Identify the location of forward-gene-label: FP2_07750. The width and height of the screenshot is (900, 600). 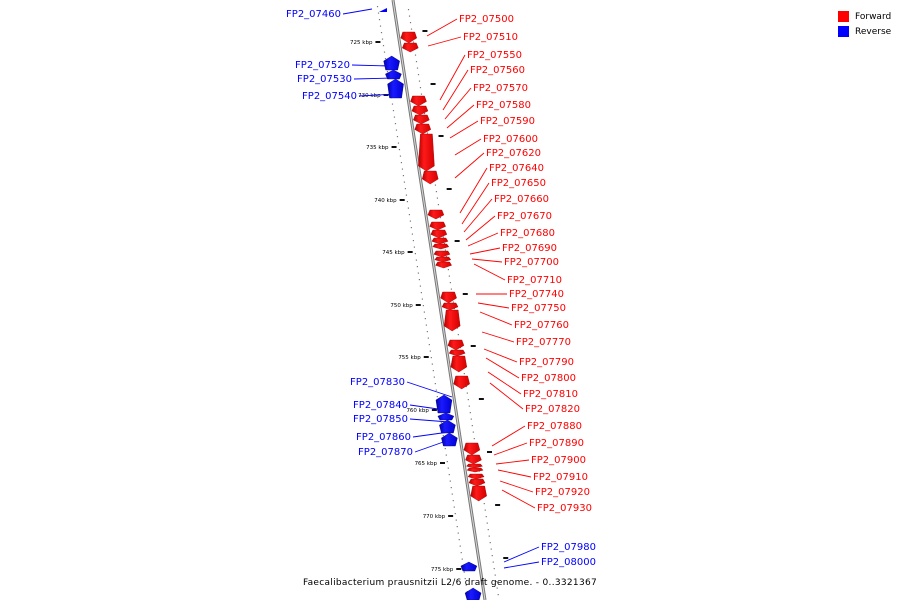
(538, 308).